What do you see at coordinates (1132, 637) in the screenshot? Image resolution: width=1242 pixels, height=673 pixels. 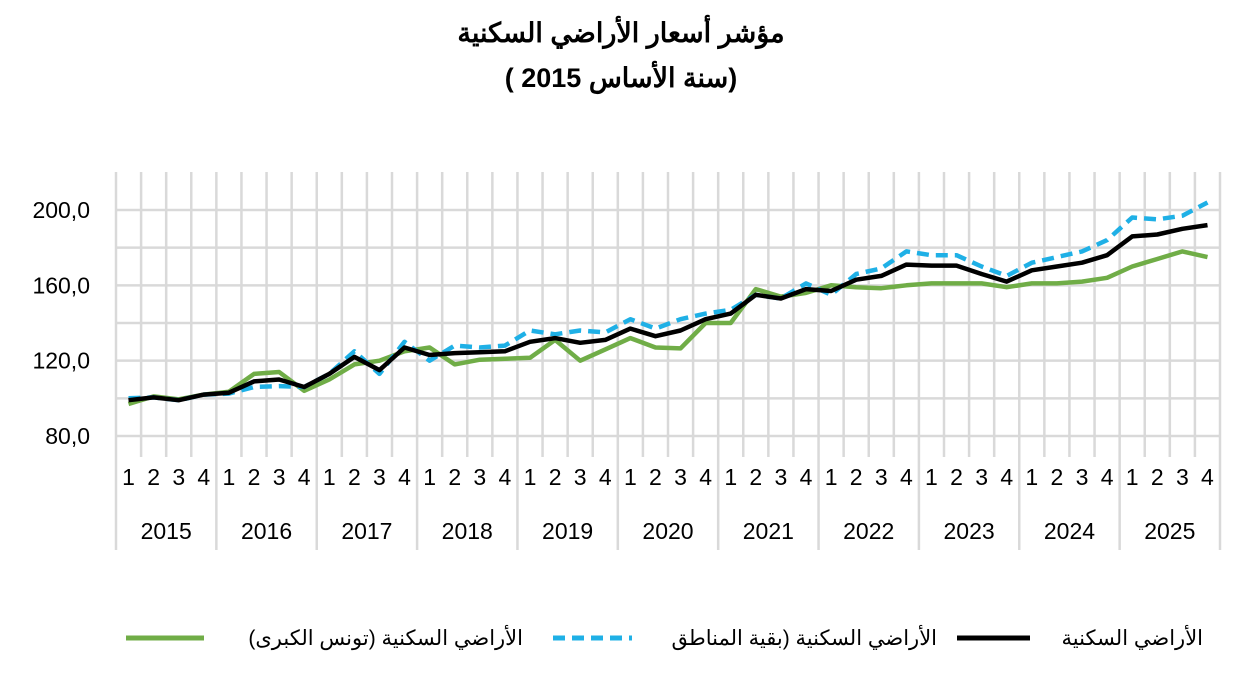 I see `legend-label-0: الأراضي السكنية` at bounding box center [1132, 637].